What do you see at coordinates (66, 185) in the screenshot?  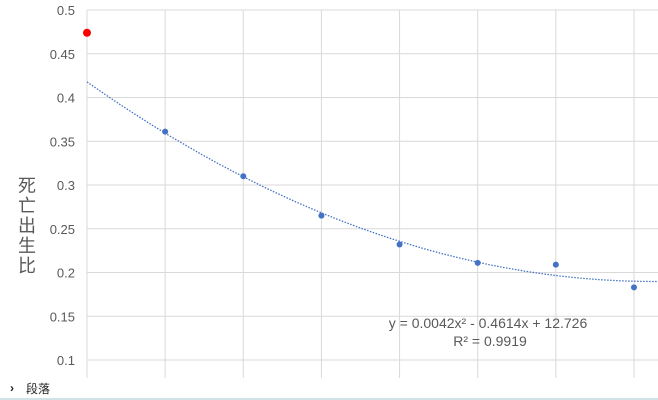 I see `y-tick-label: 0.3` at bounding box center [66, 185].